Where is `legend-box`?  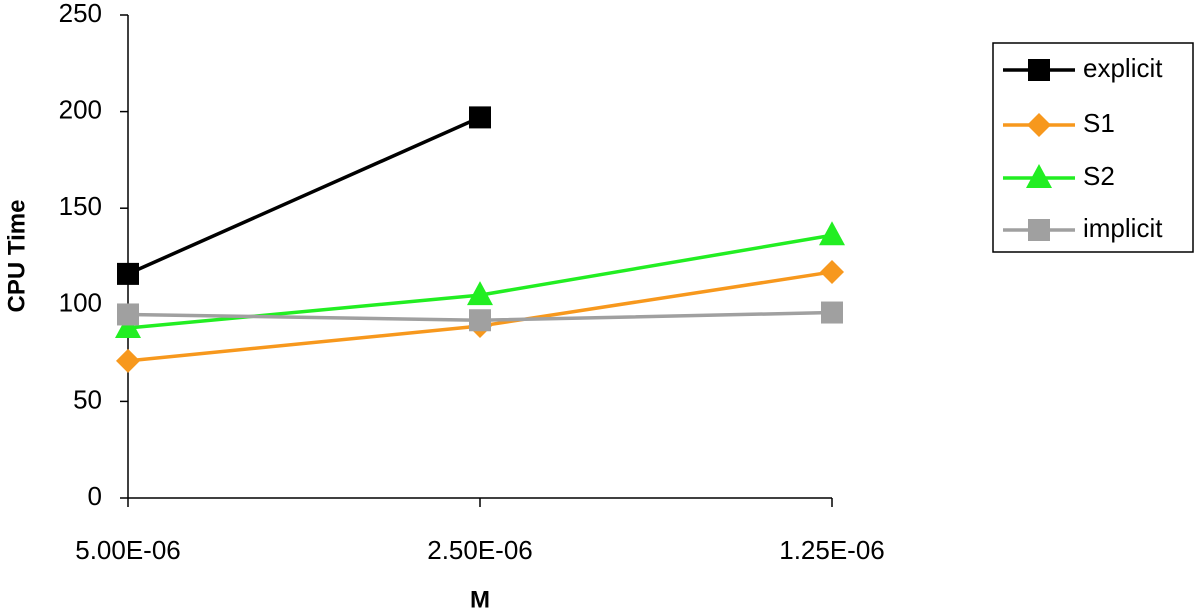 legend-box is located at coordinates (1093, 147).